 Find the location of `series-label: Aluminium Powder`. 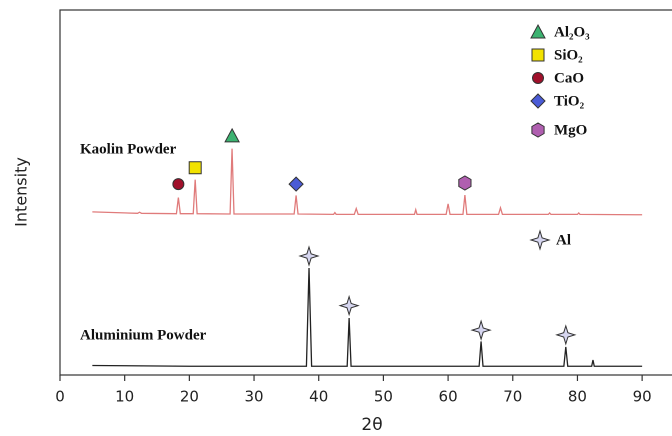

series-label: Aluminium Powder is located at coordinates (143, 335).